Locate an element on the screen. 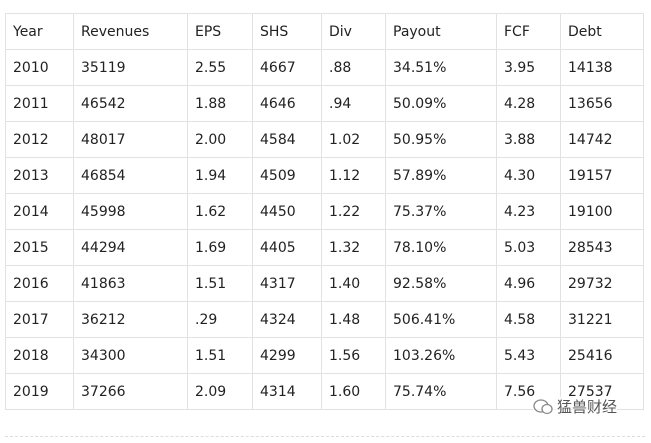 This screenshot has height=443, width=651. table-cell: 1.40 is located at coordinates (353, 283).